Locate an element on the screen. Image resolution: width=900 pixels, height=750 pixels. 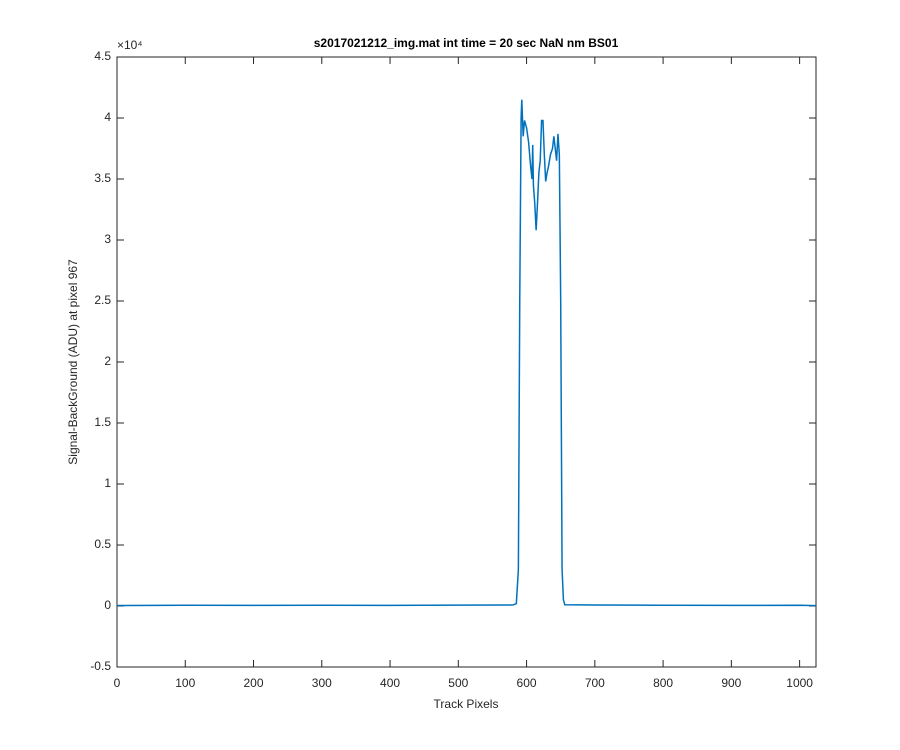
x-tick-label: 200 is located at coordinates (254, 683).